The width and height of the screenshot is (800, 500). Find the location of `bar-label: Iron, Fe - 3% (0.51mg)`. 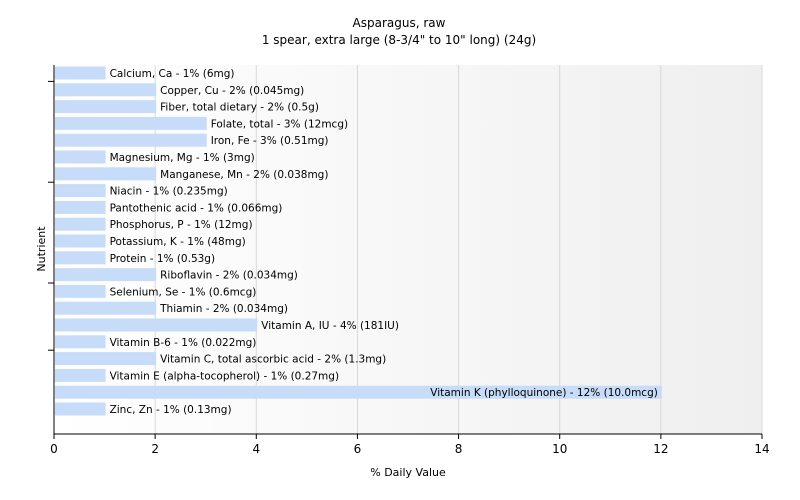

bar-label: Iron, Fe - 3% (0.51mg) is located at coordinates (270, 141).